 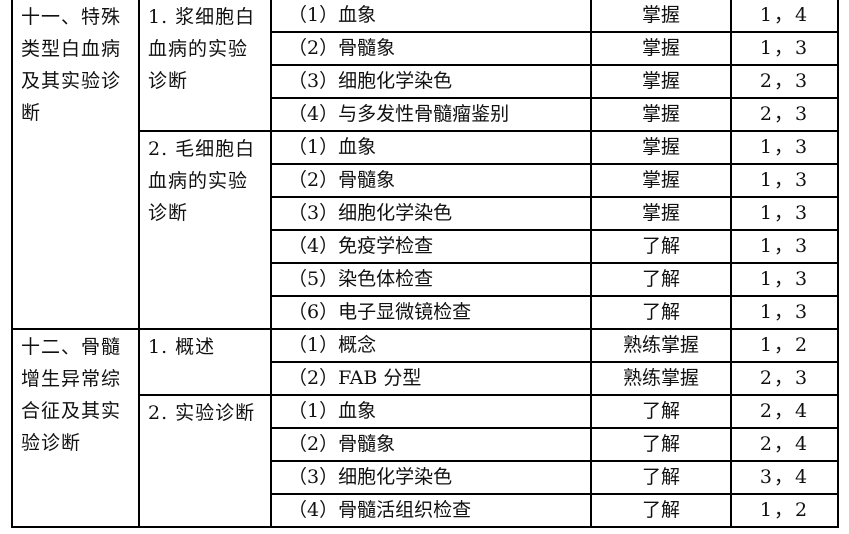 I want to click on group-title: 1. 概述, so click(x=205, y=362).